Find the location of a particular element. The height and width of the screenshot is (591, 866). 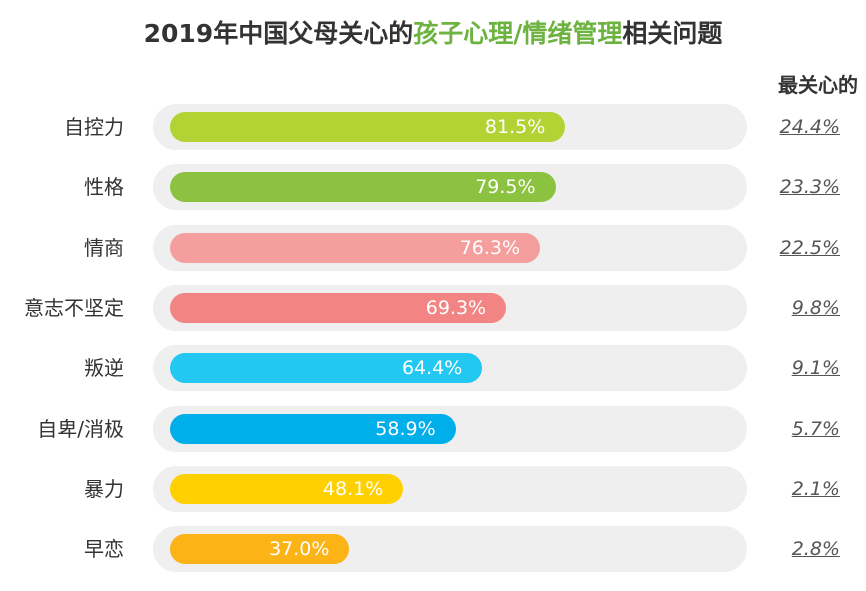

bar-value-label: 58.9% is located at coordinates (405, 428).